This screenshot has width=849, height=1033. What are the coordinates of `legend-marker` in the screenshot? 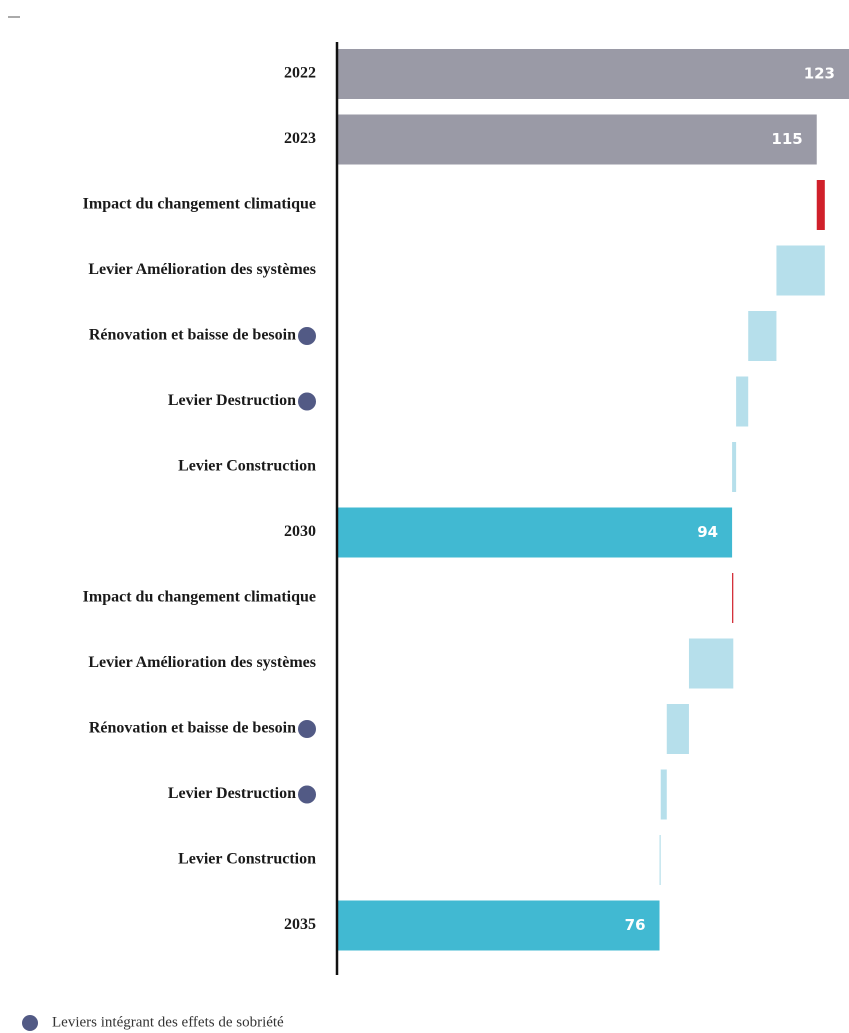 It's located at (30, 1023).